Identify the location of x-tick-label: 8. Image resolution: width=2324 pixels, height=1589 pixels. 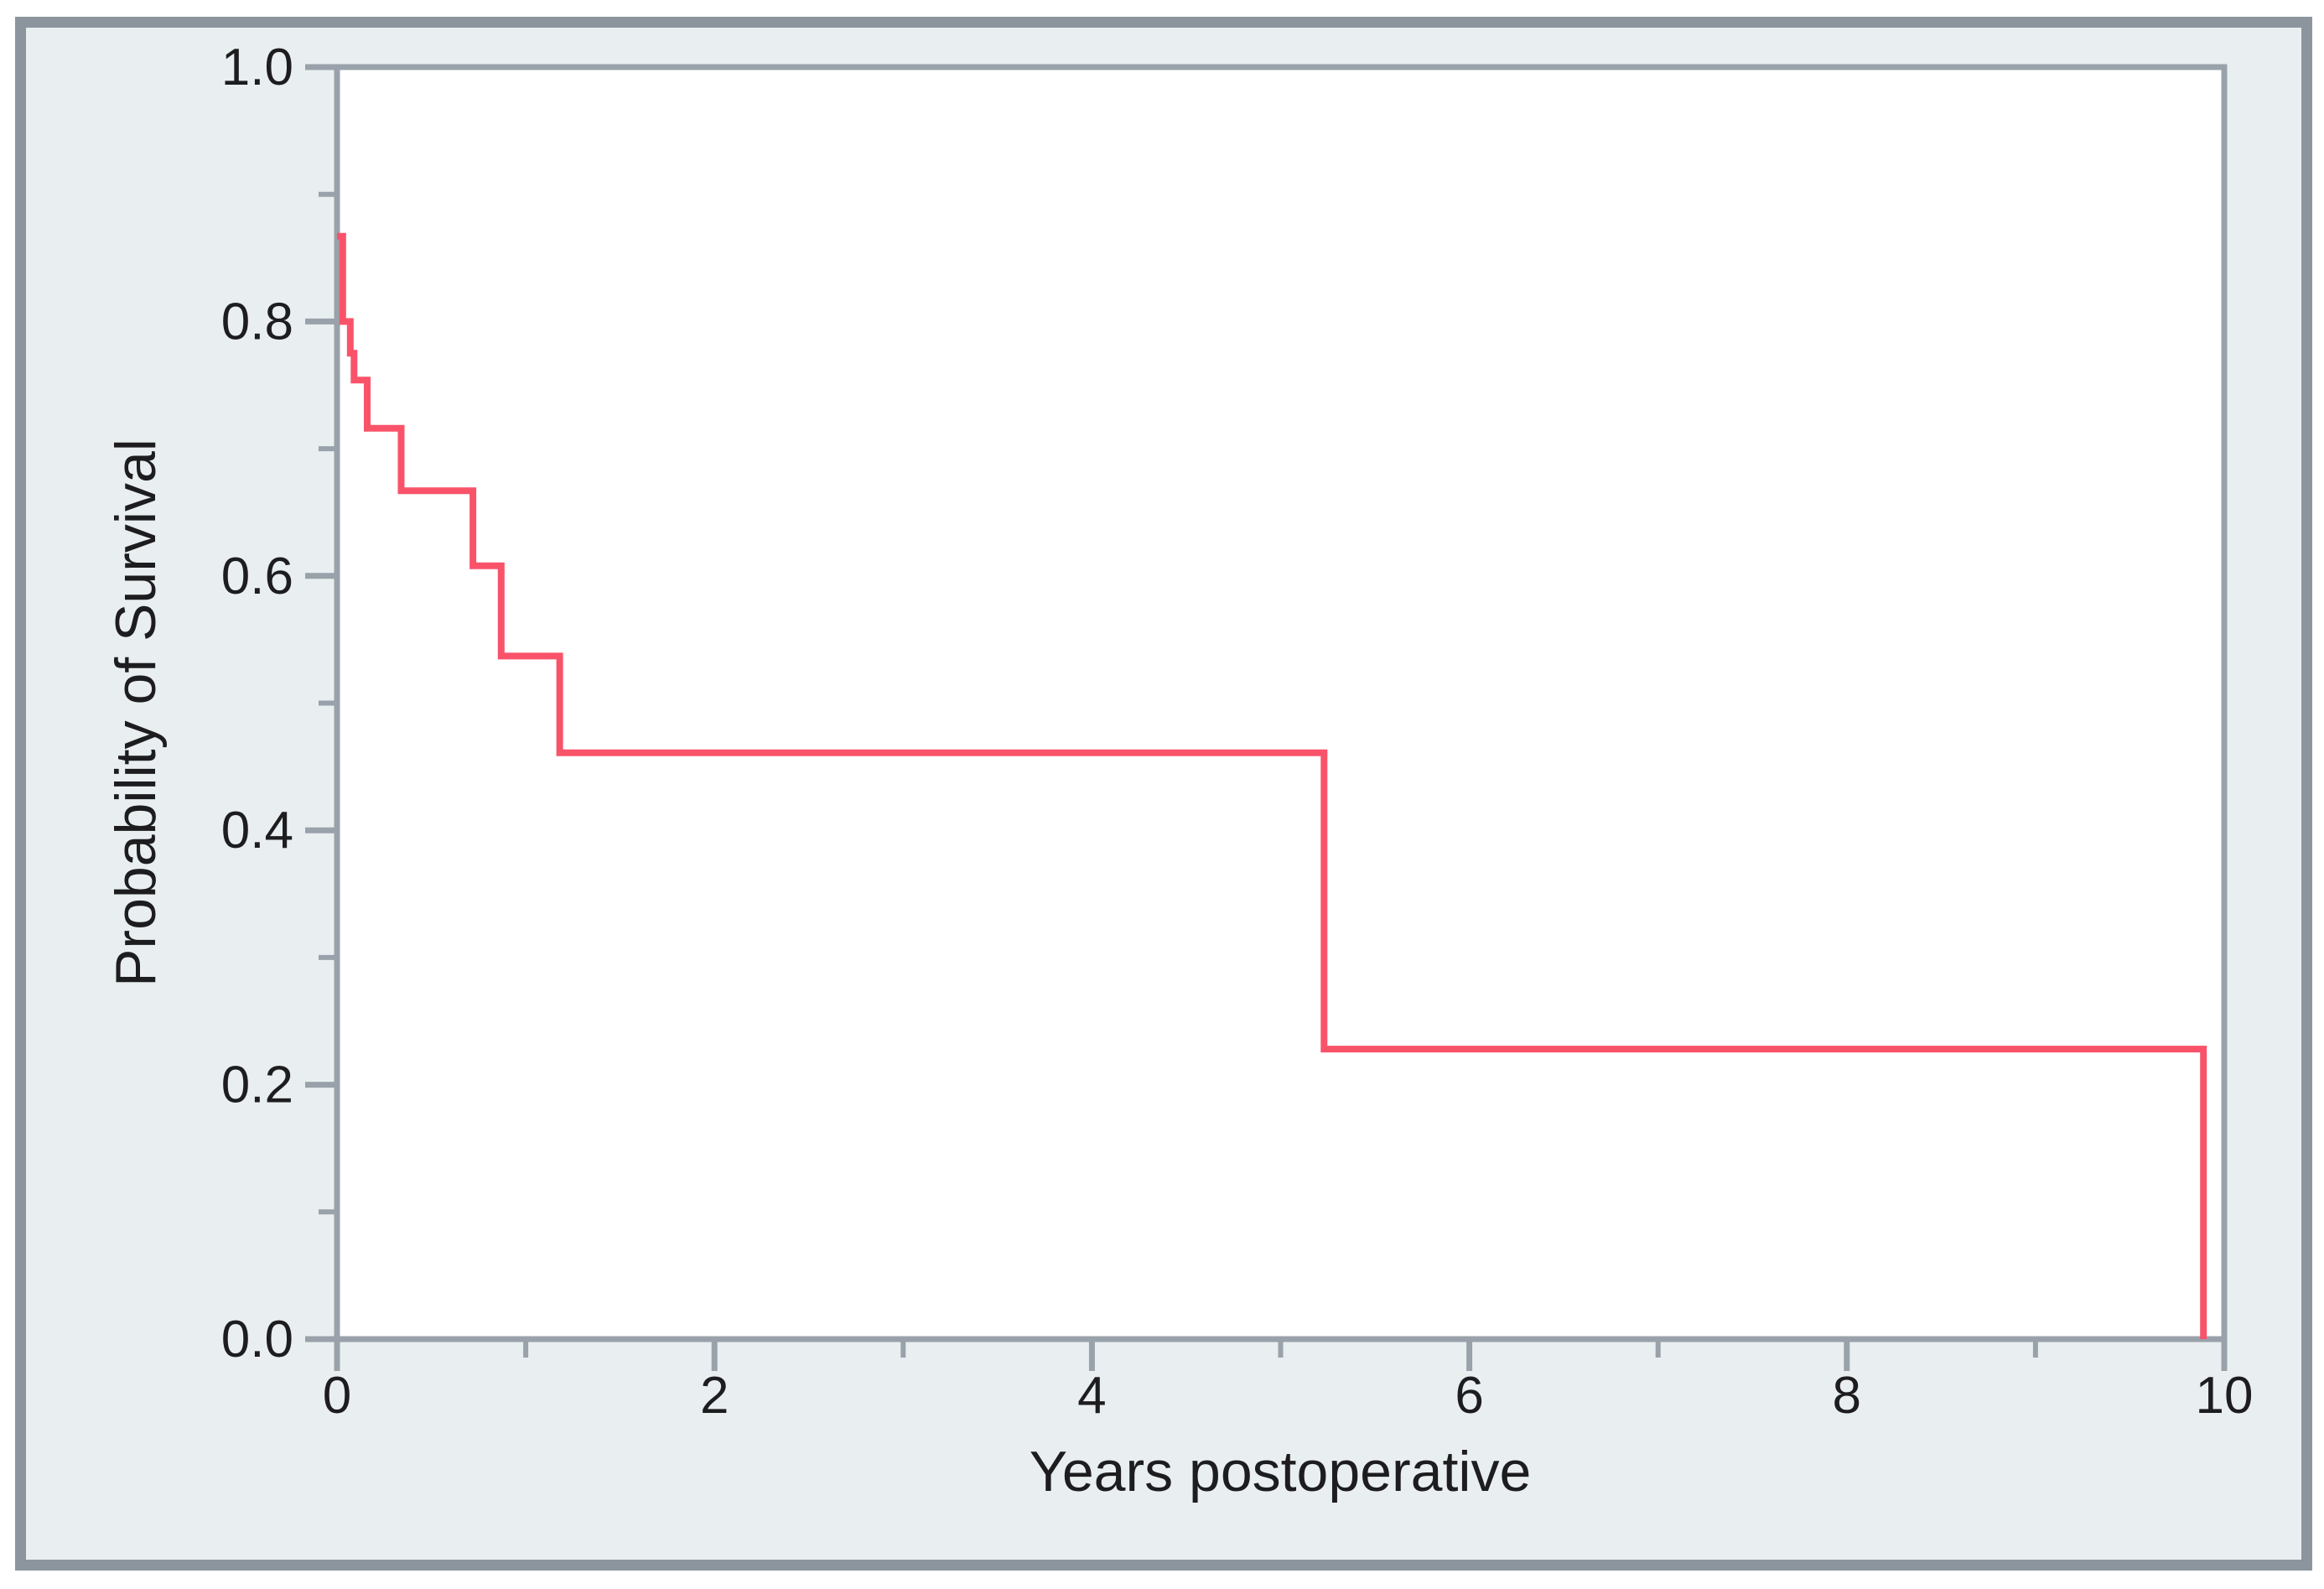
(1847, 1396).